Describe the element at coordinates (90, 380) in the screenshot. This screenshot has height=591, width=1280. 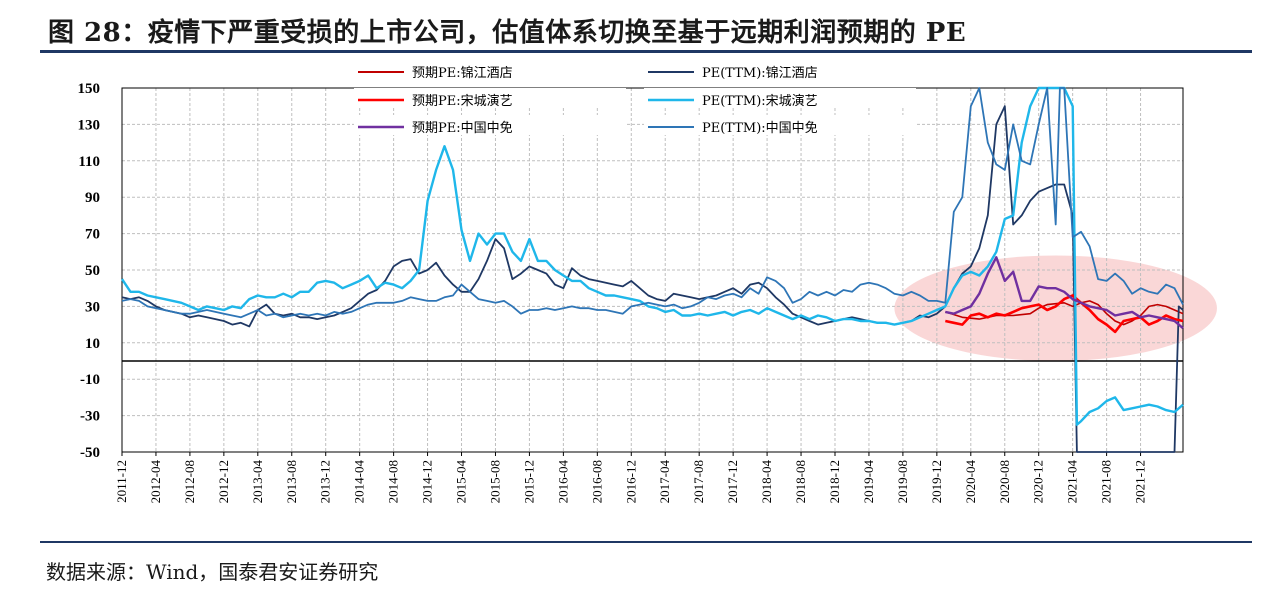
I see `y-tick-label: -10` at that location.